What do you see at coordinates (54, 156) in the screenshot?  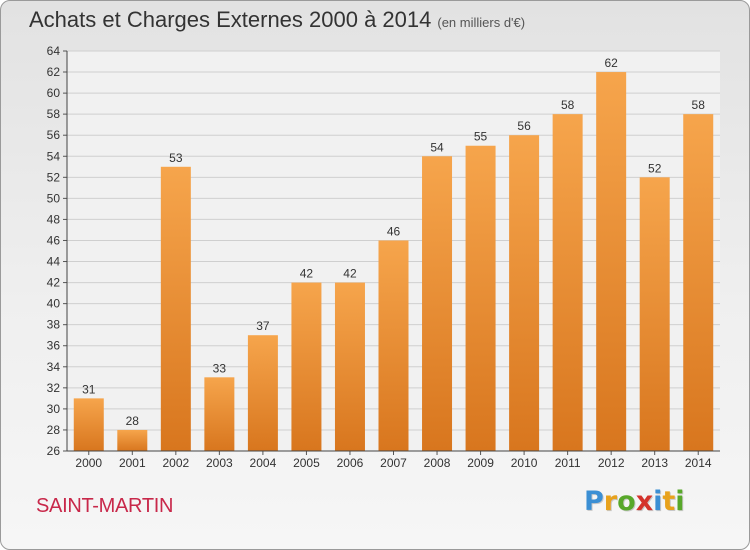 I see `y-tick-label: 54` at bounding box center [54, 156].